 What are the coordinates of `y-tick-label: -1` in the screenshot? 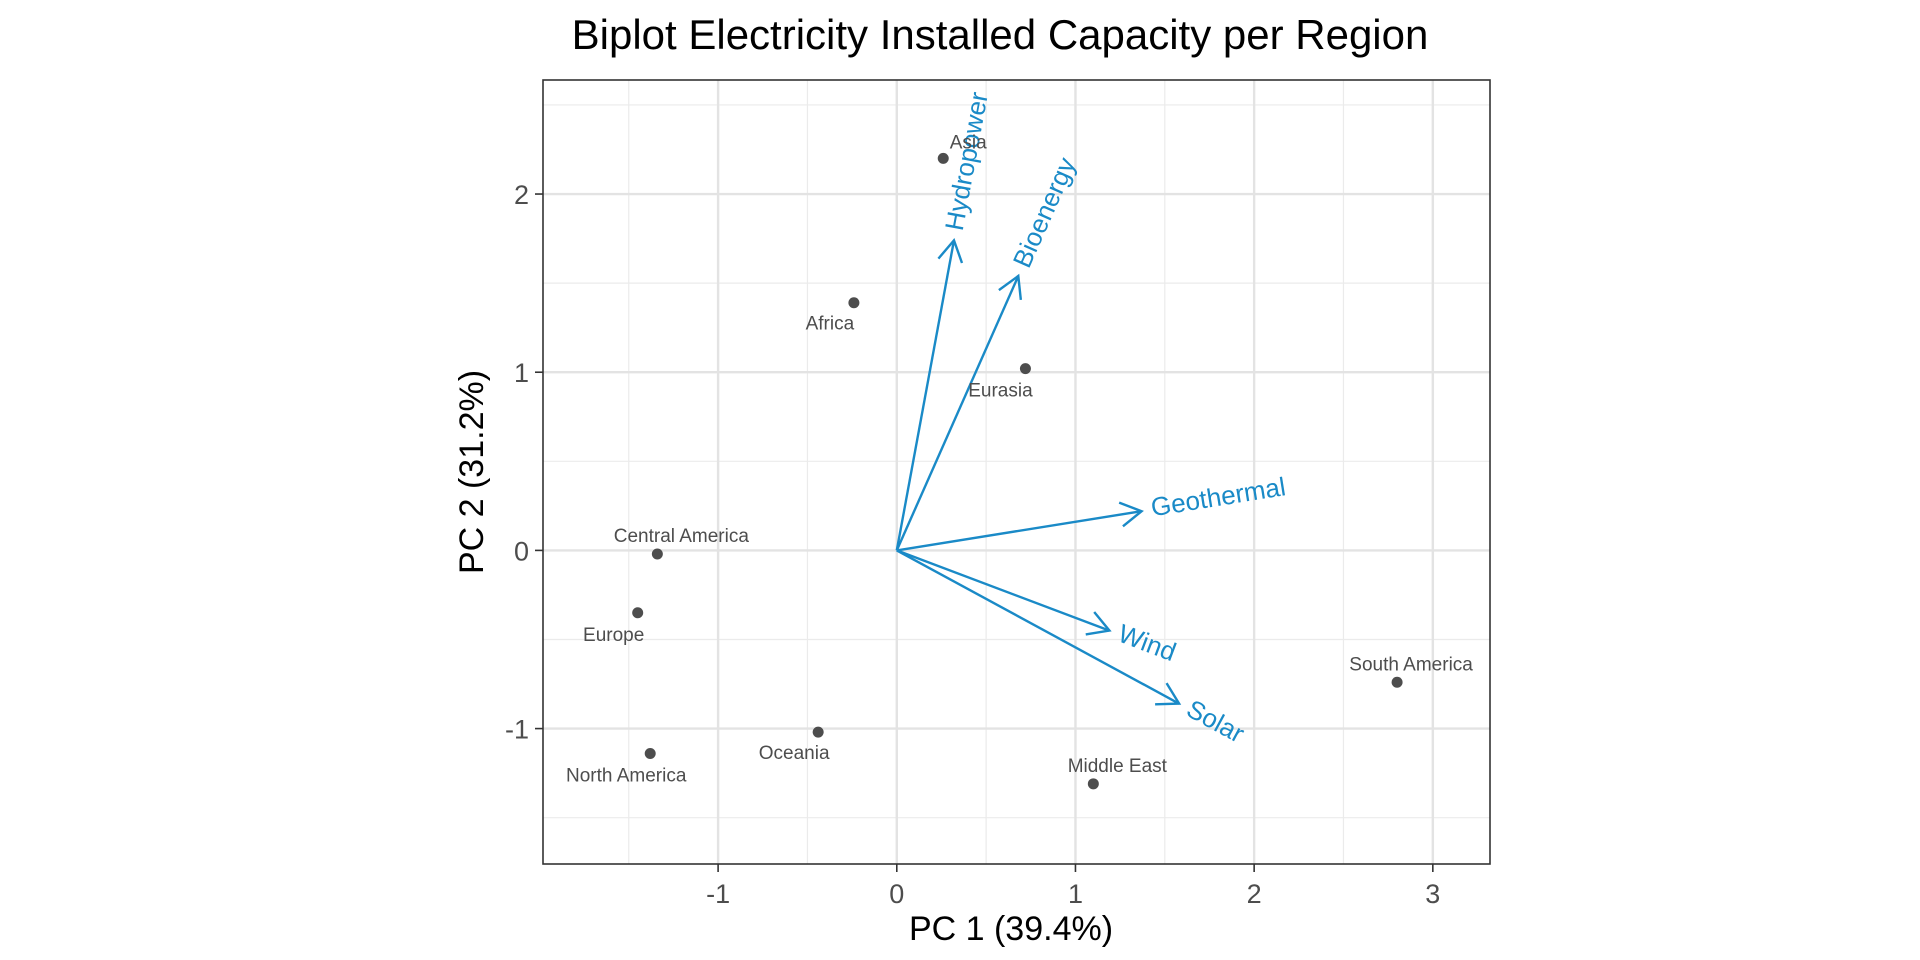 It's located at (517, 730).